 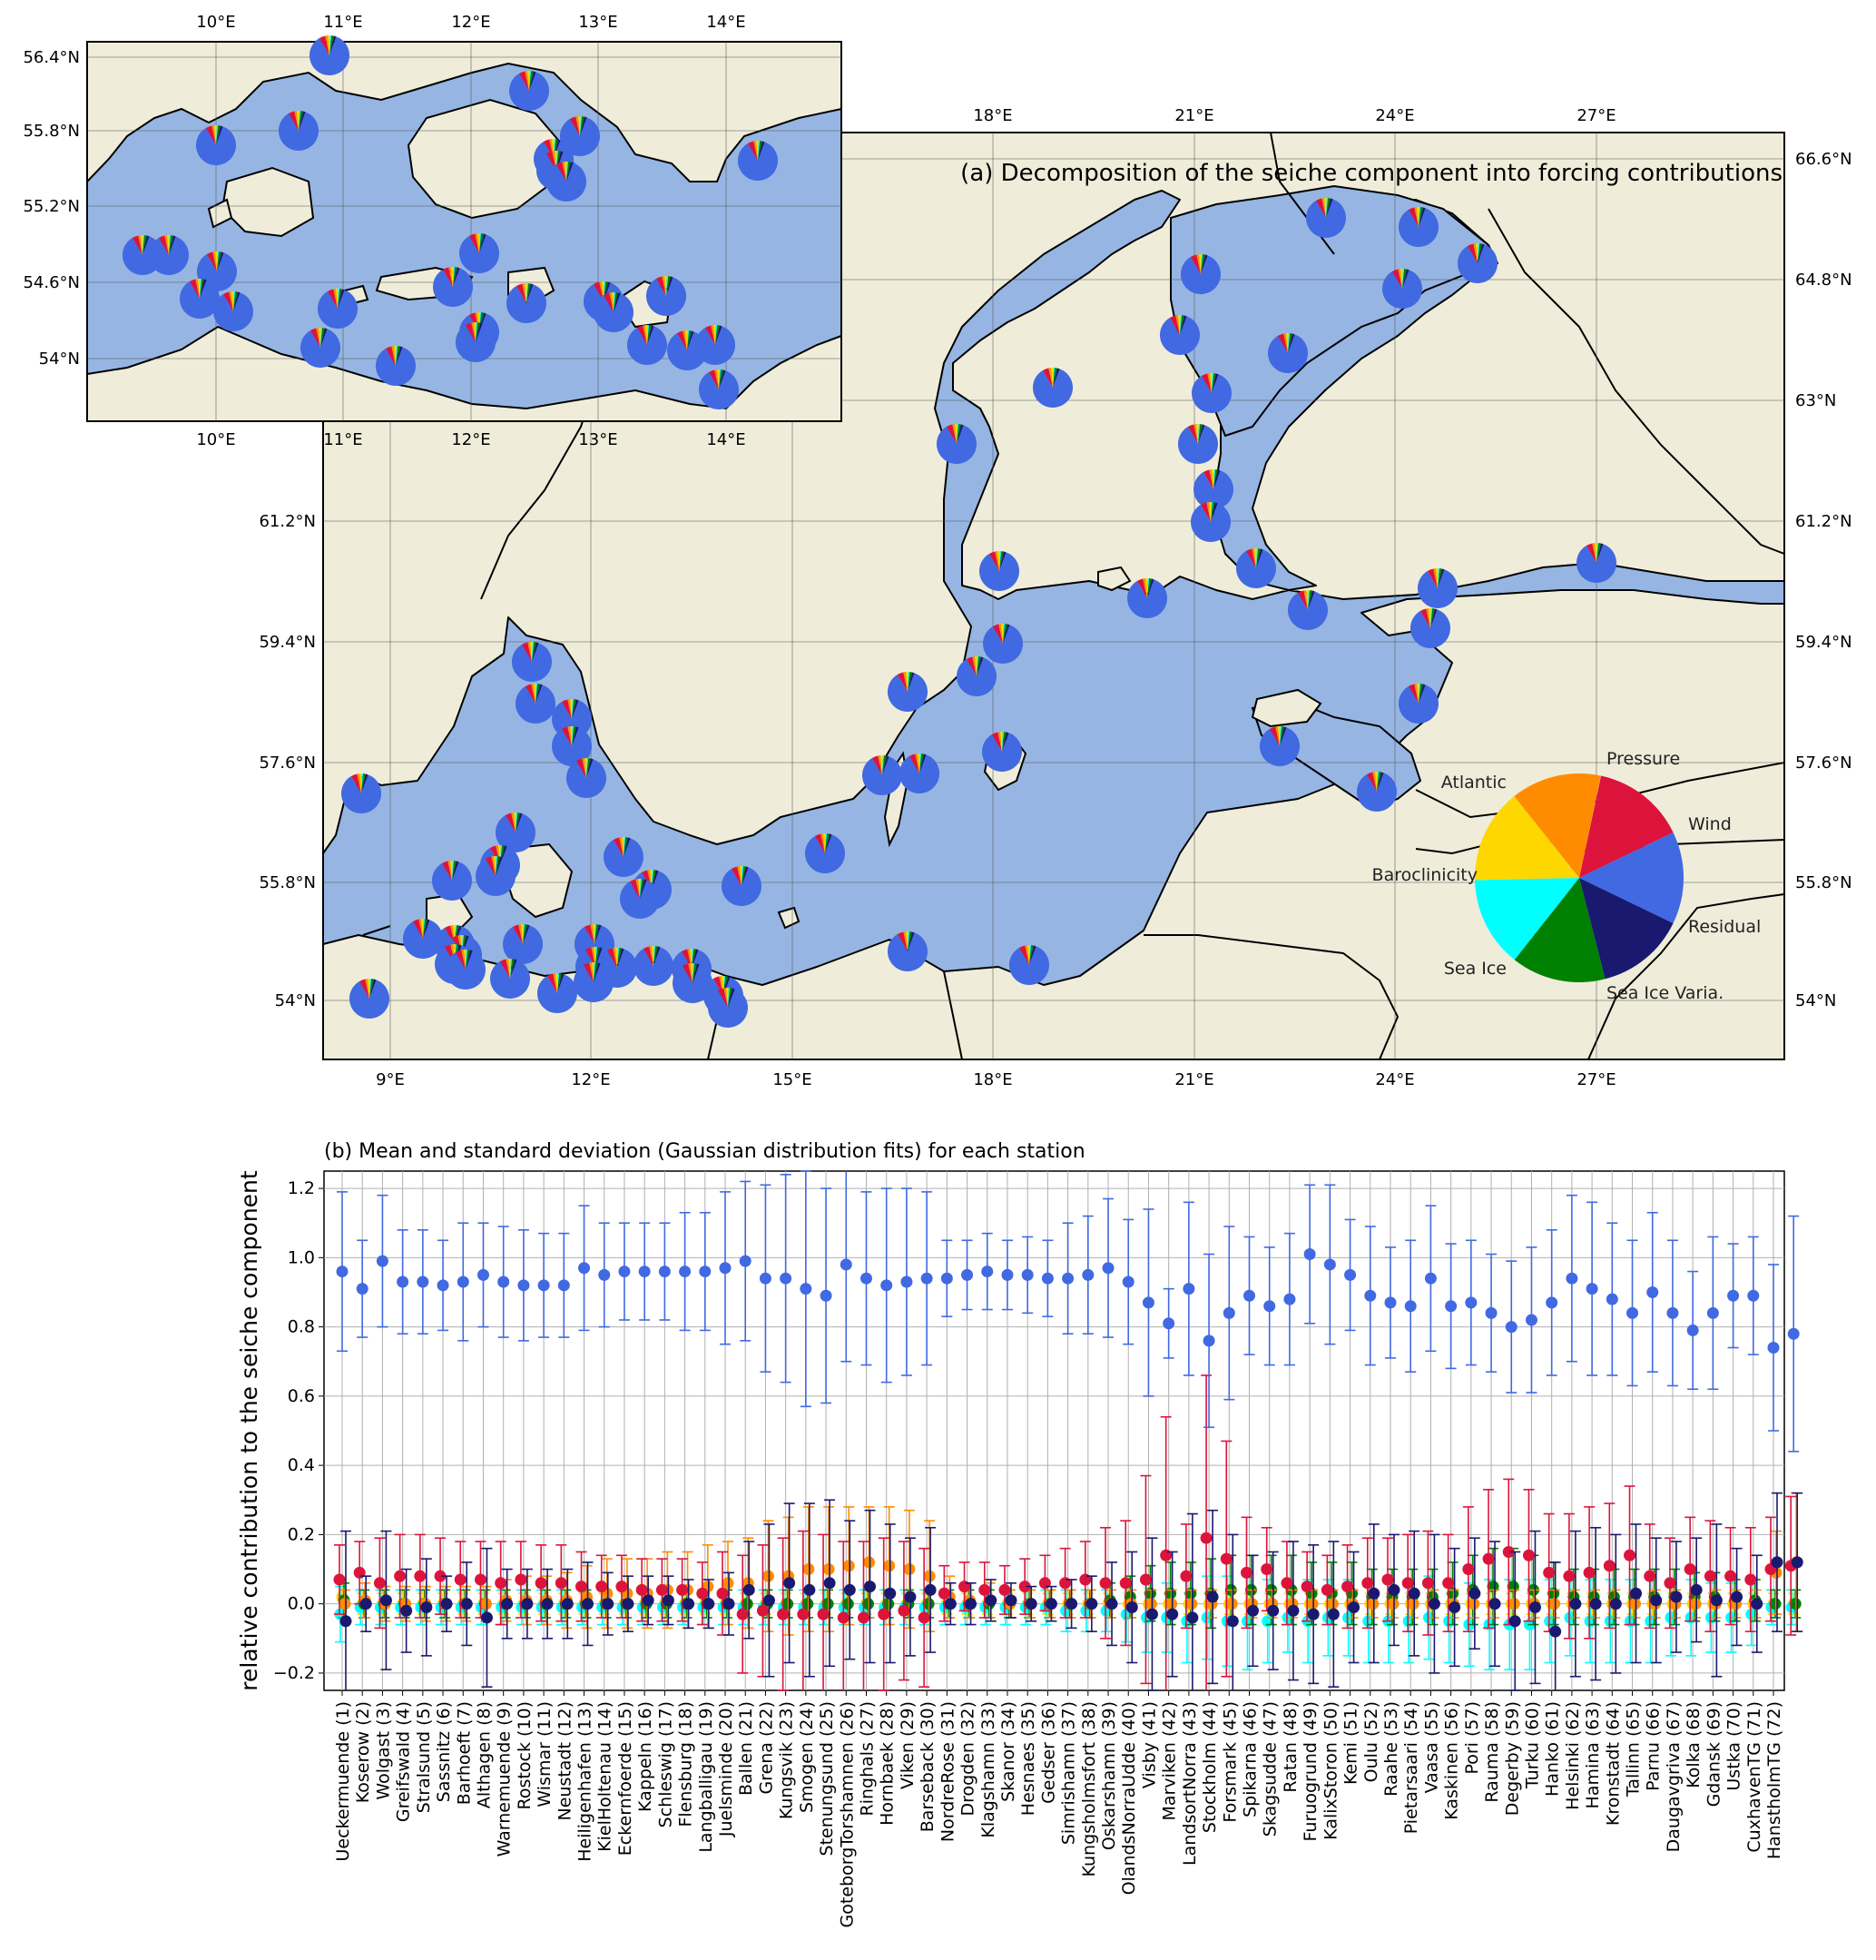 What do you see at coordinates (391, 1079) in the screenshot?
I see `main-lon-tick-bottom: 9°E` at bounding box center [391, 1079].